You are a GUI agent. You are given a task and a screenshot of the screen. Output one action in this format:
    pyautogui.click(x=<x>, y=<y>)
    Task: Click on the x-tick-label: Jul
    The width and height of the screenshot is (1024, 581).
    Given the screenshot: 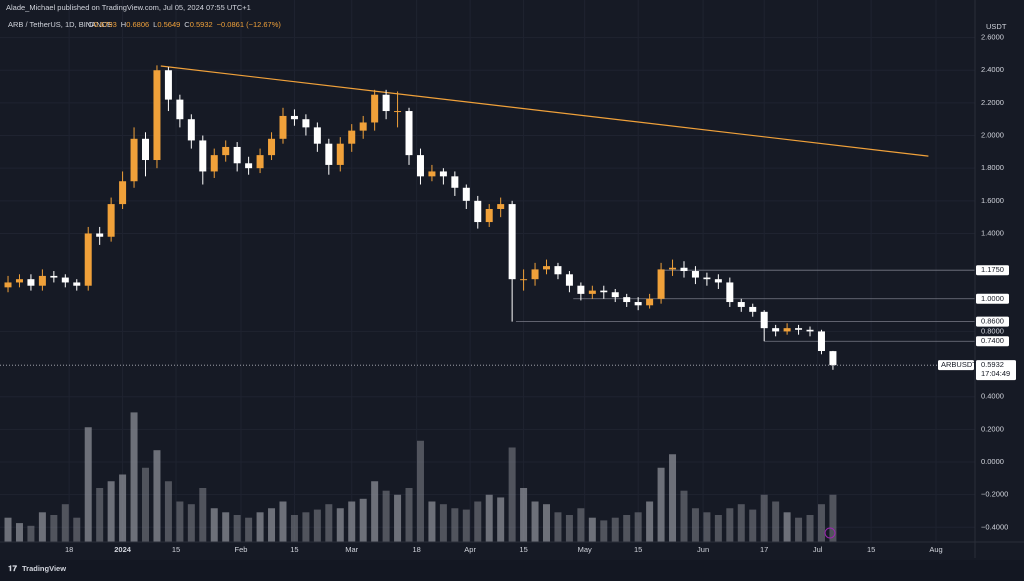 What is the action you would take?
    pyautogui.click(x=818, y=549)
    